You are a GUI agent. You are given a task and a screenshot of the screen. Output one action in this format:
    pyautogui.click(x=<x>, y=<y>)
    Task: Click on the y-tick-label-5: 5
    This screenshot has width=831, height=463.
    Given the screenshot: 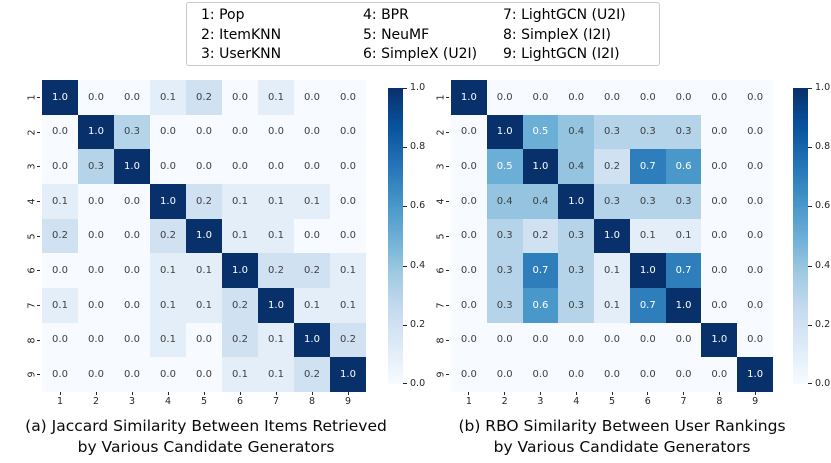 What is the action you would take?
    pyautogui.click(x=439, y=236)
    